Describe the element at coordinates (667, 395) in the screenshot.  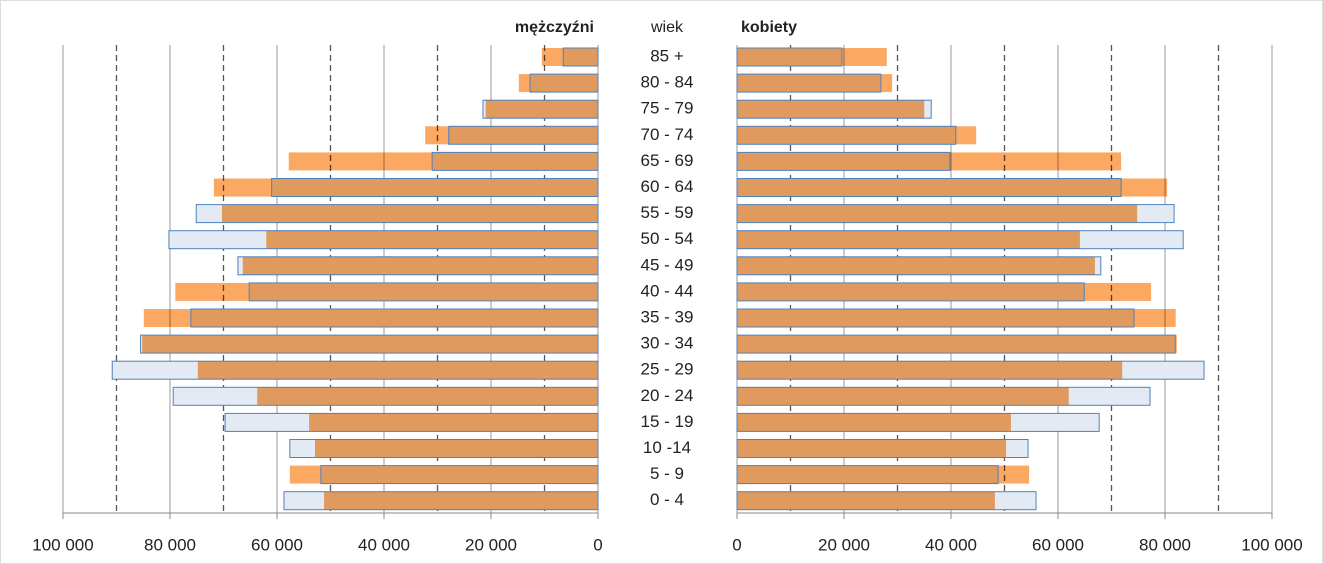
I see `category-label: 20 - 24` at that location.